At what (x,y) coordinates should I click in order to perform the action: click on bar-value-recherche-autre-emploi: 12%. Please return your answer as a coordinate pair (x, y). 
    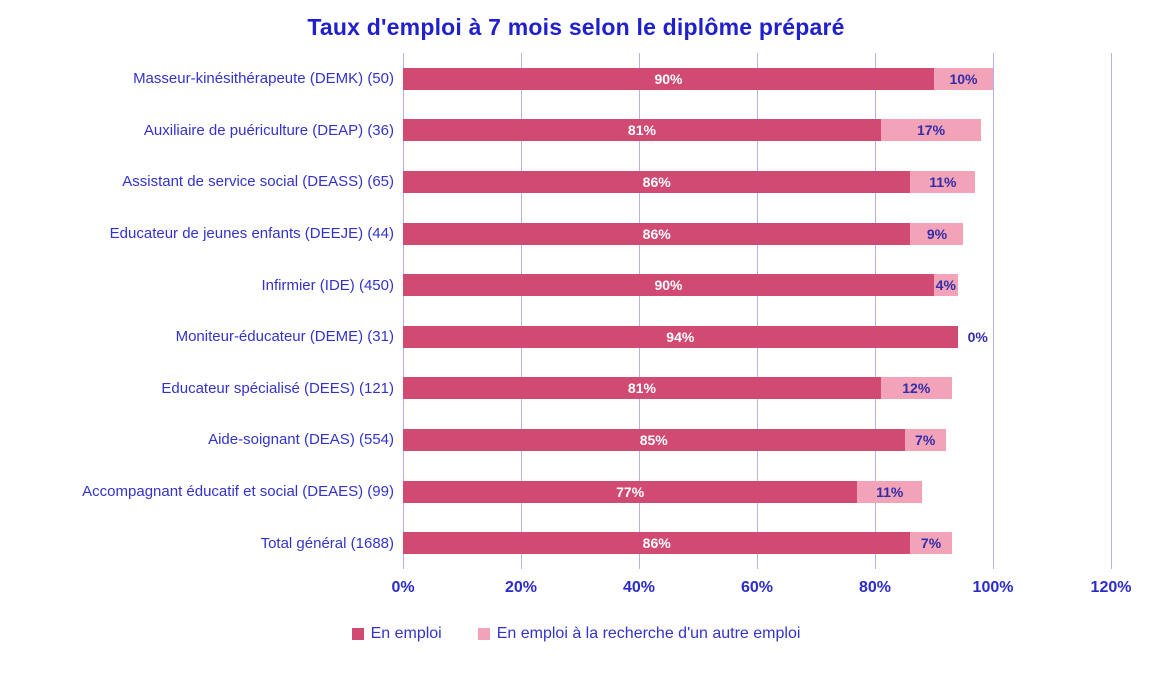
    Looking at the image, I should click on (916, 388).